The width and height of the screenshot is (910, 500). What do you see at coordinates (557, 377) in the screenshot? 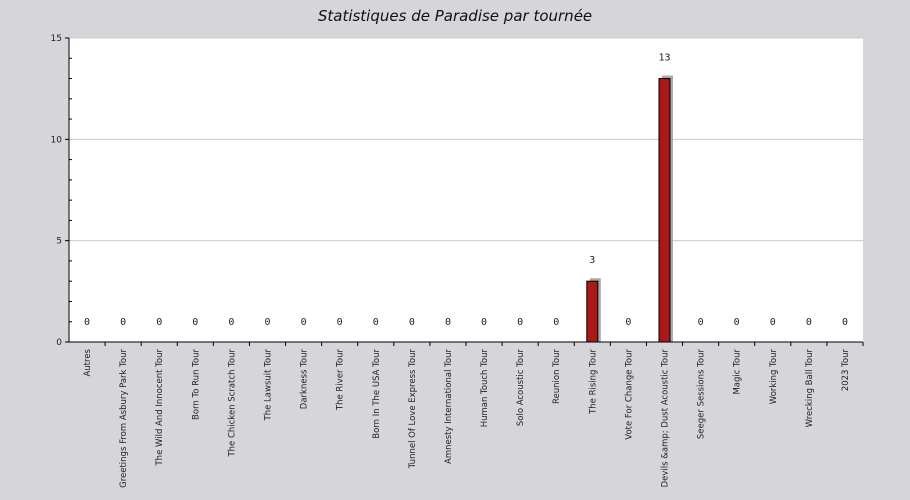
I see `x-category-label: Reunion Tour` at bounding box center [557, 377].